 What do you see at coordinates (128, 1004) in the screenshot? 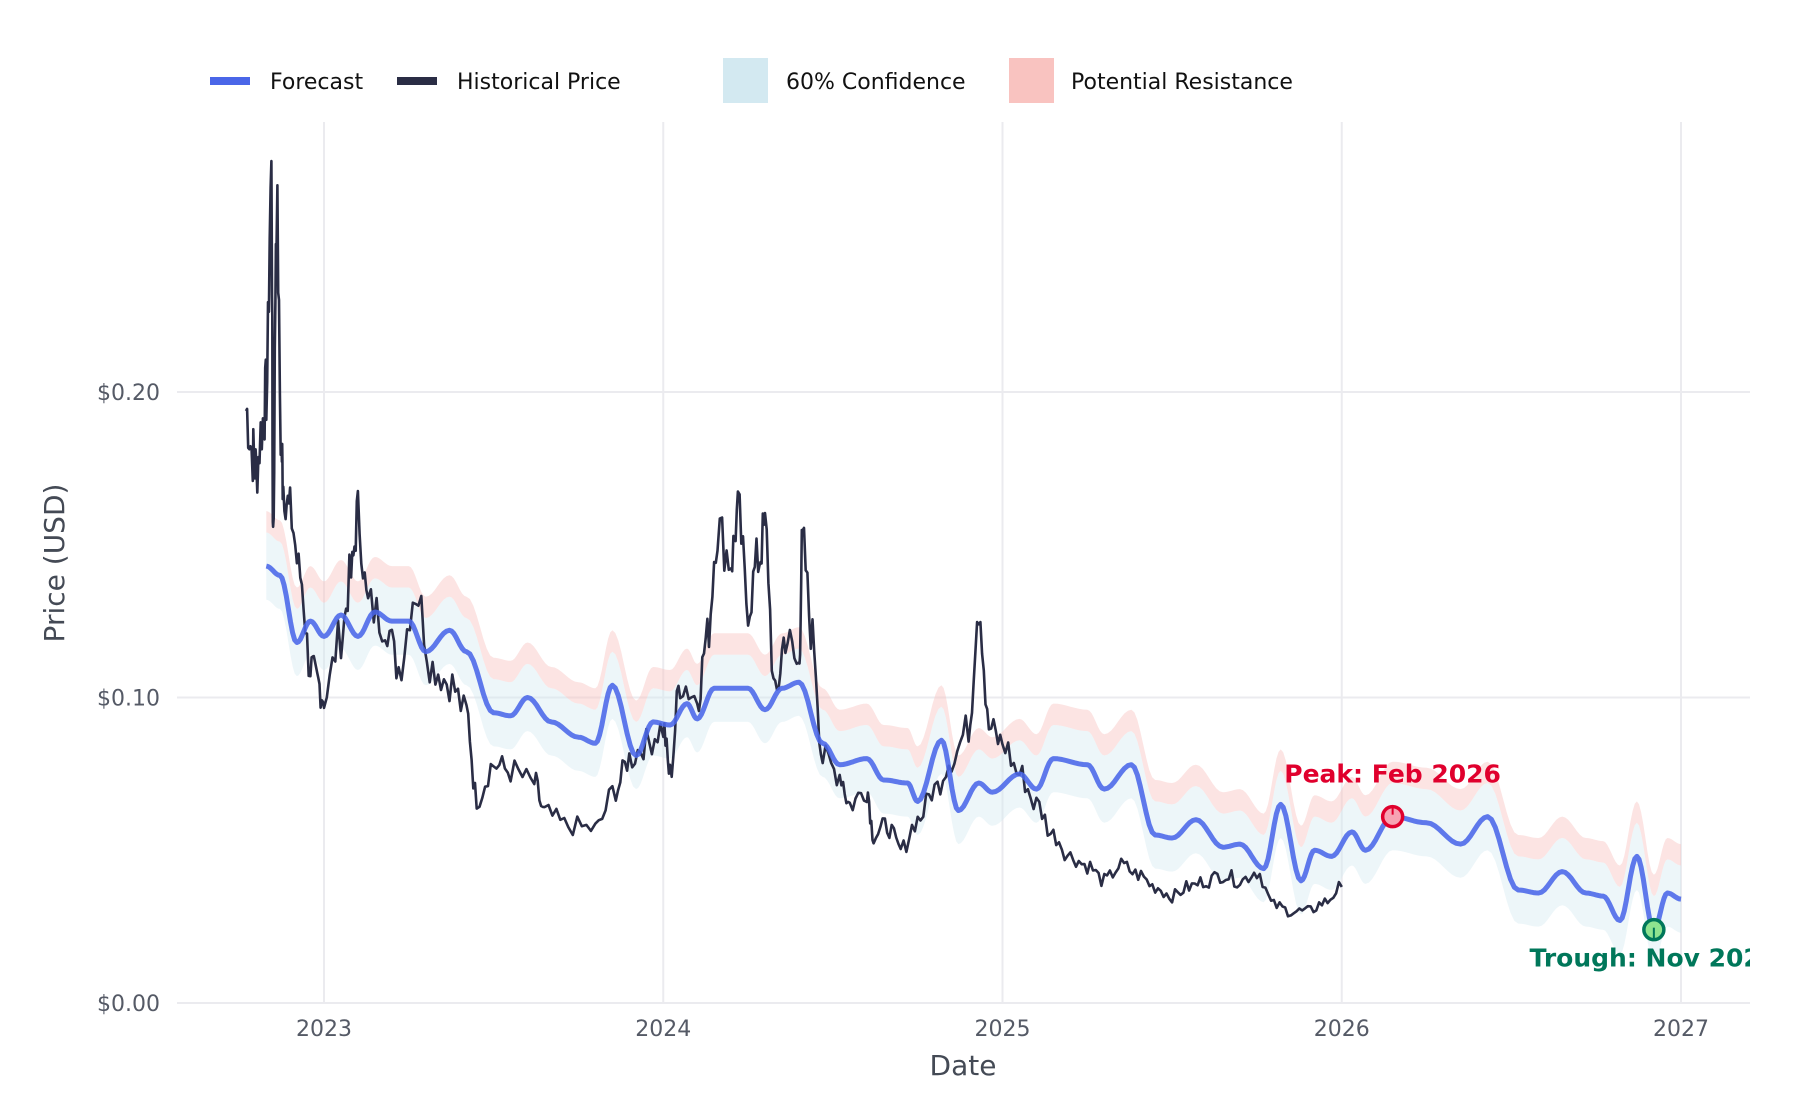
I see `y-tick-label: $0.00` at bounding box center [128, 1004].